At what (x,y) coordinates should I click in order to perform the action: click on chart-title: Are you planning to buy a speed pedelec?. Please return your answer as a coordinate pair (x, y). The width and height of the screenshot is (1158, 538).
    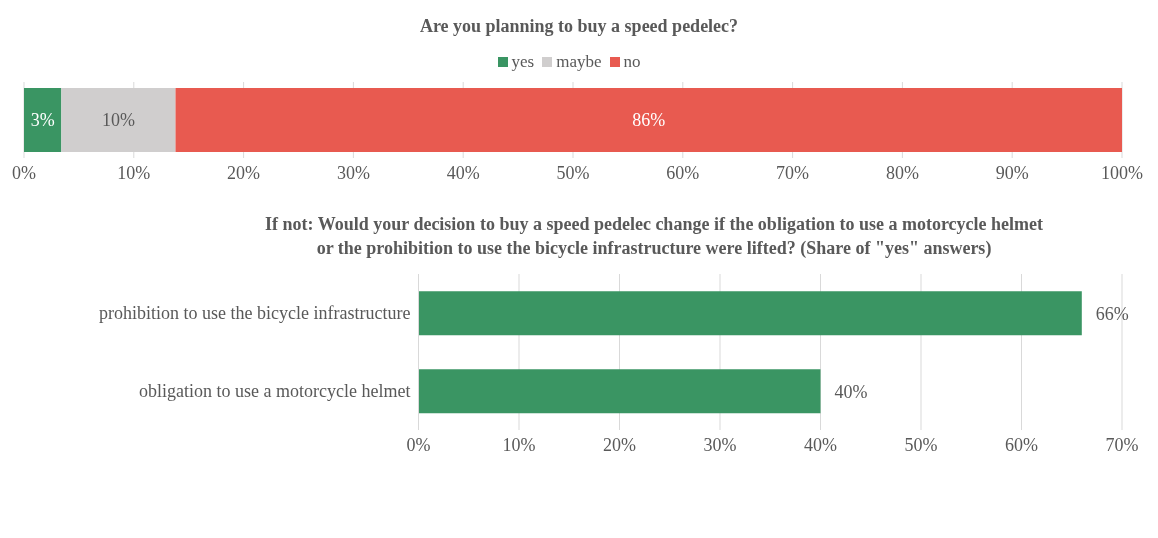
    Looking at the image, I should click on (579, 26).